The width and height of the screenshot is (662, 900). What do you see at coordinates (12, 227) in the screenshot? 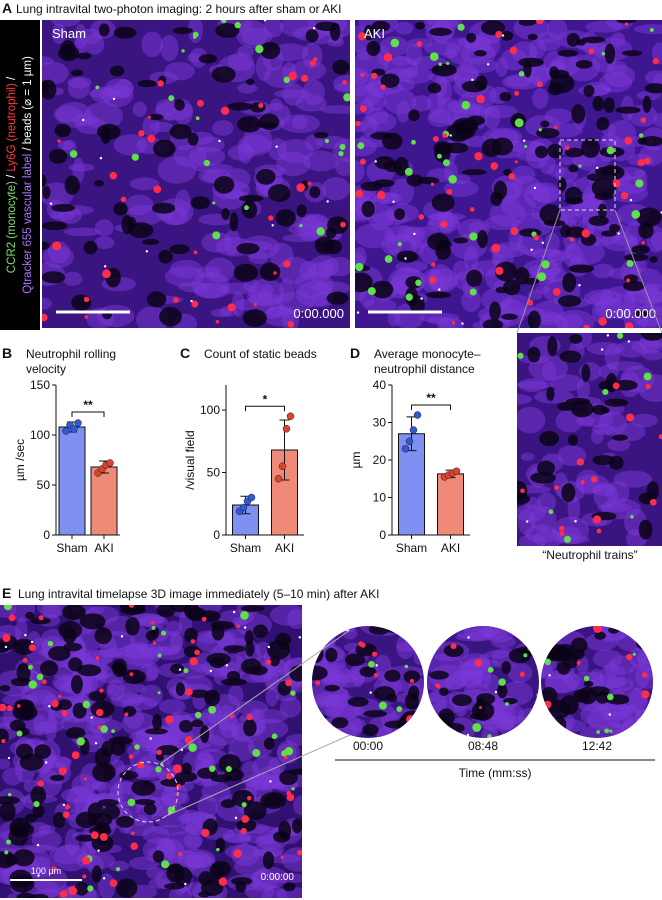
I see `label-segment: CCR2 (monocyte)` at bounding box center [12, 227].